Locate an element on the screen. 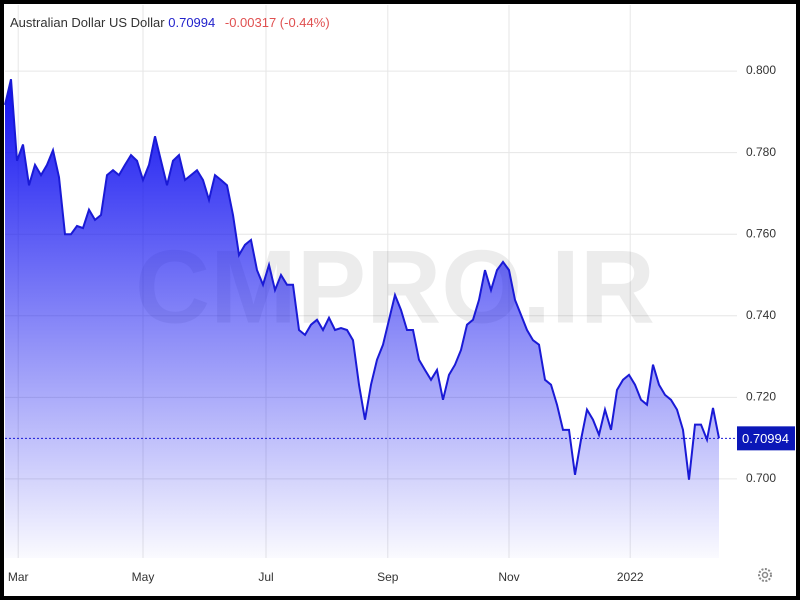  symbol-name: Australian Dollar US Dollar is located at coordinates (87, 22).